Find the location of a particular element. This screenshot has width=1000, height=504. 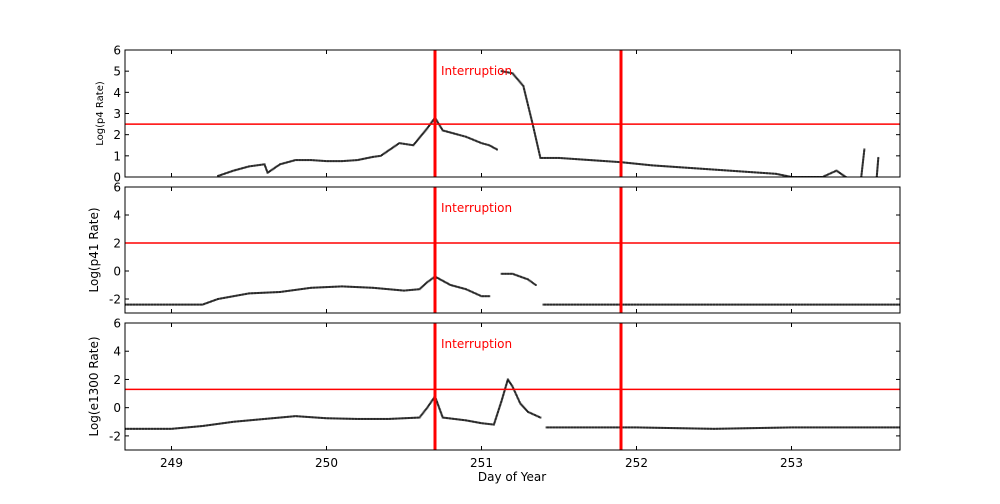

y-tick-label: 4 is located at coordinates (117, 93).